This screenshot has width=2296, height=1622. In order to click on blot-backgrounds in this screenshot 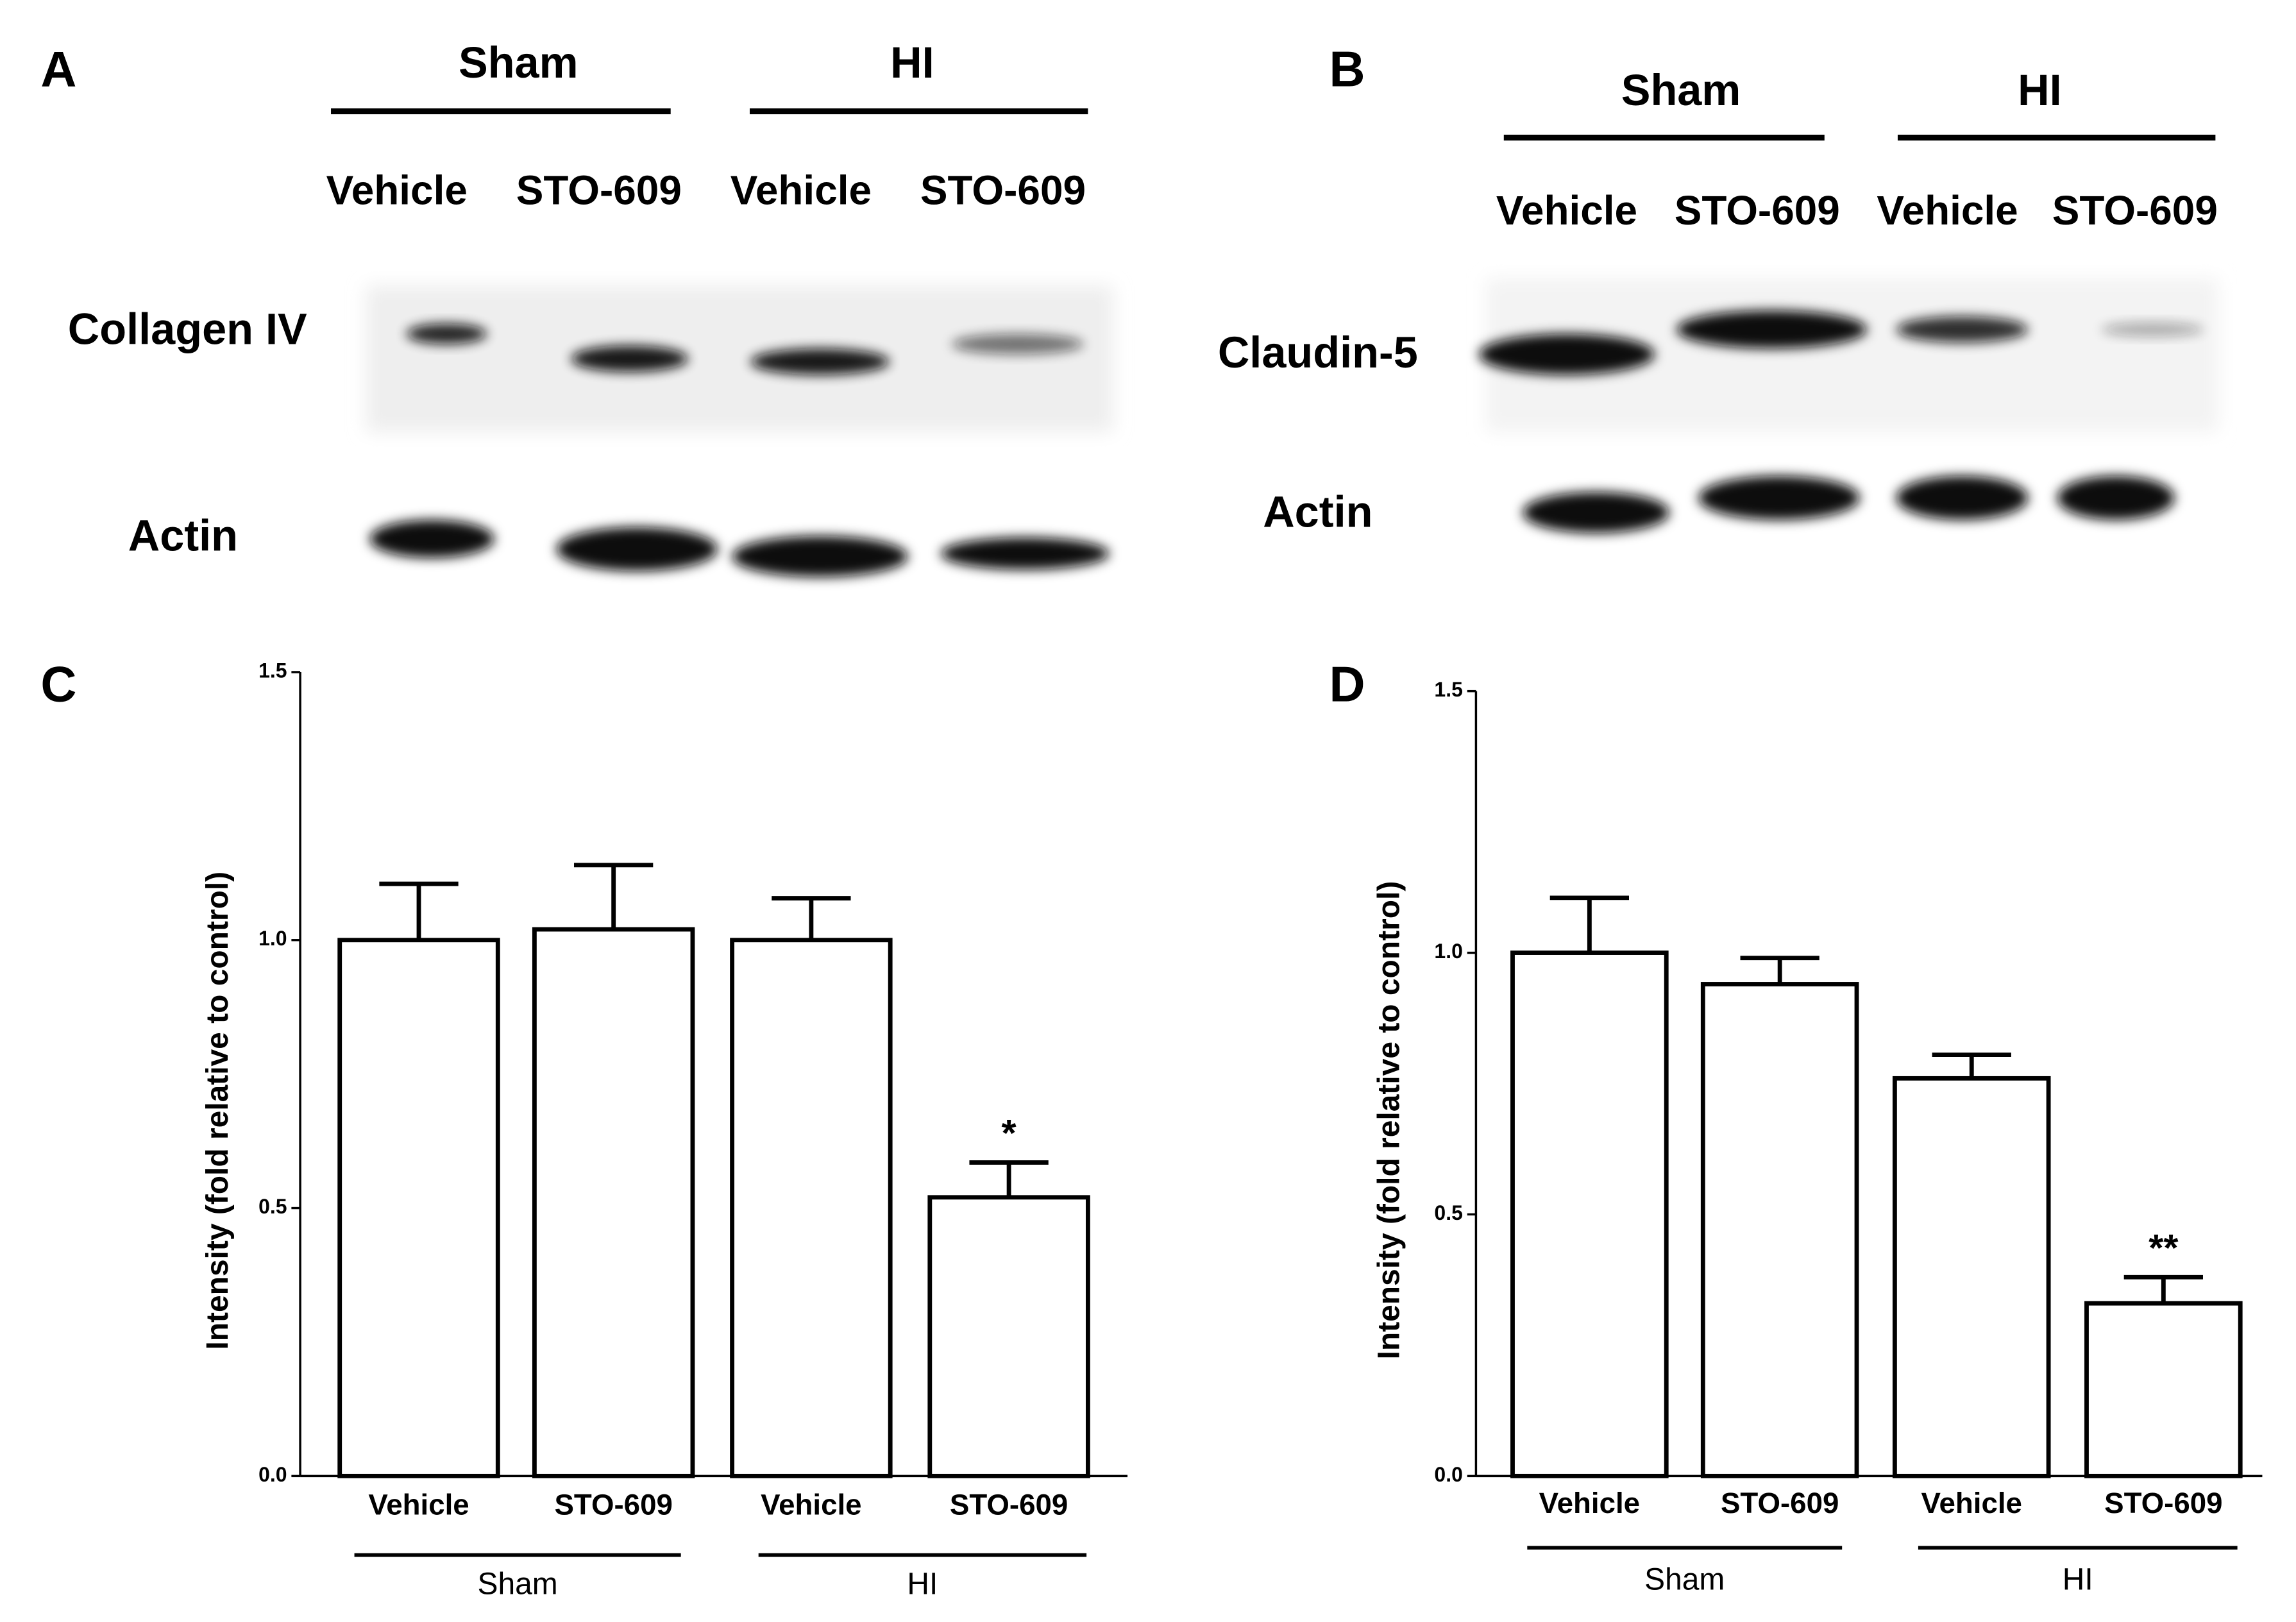, I will do `click(1292, 355)`.